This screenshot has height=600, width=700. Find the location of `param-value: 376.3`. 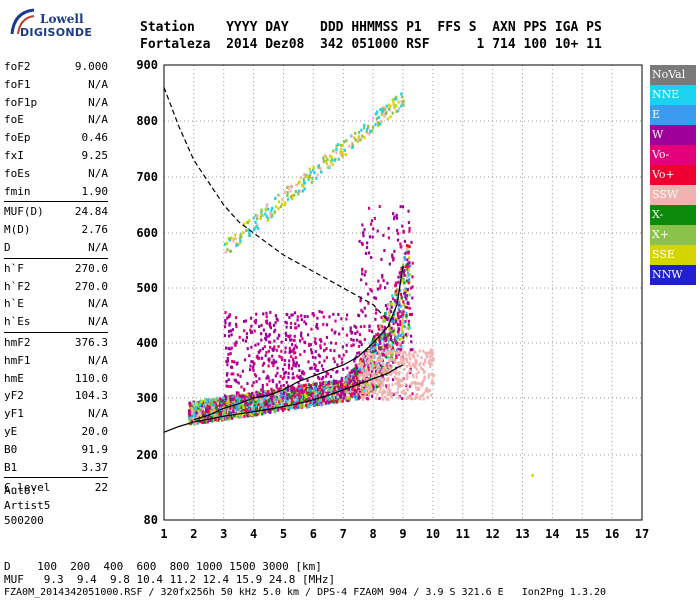

param-value: 376.3 is located at coordinates (91, 342).